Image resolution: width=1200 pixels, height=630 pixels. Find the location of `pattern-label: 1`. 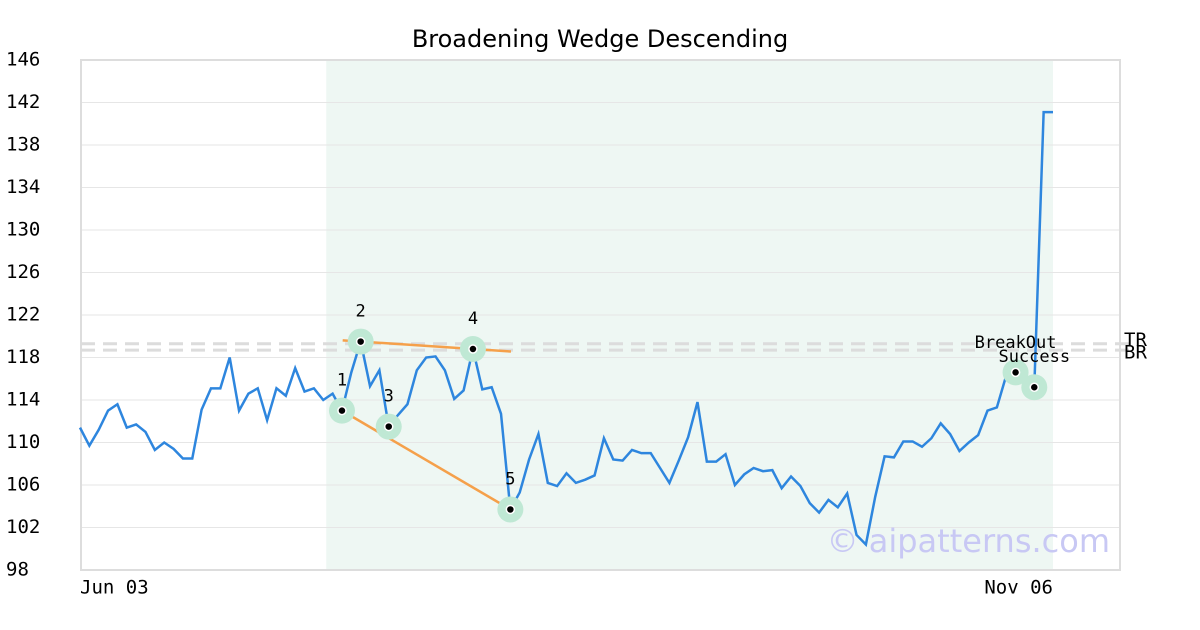

pattern-label: 1 is located at coordinates (342, 381).